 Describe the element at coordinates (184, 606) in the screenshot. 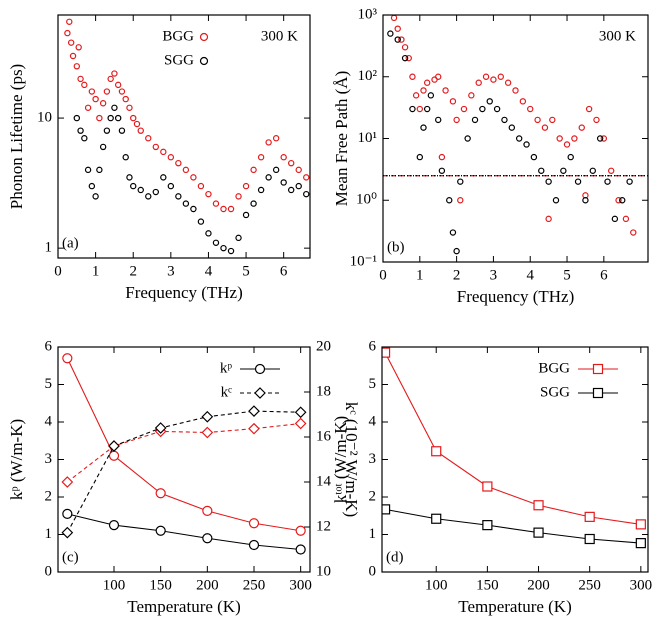

I see `x-axis-label: Temperature (K)` at that location.